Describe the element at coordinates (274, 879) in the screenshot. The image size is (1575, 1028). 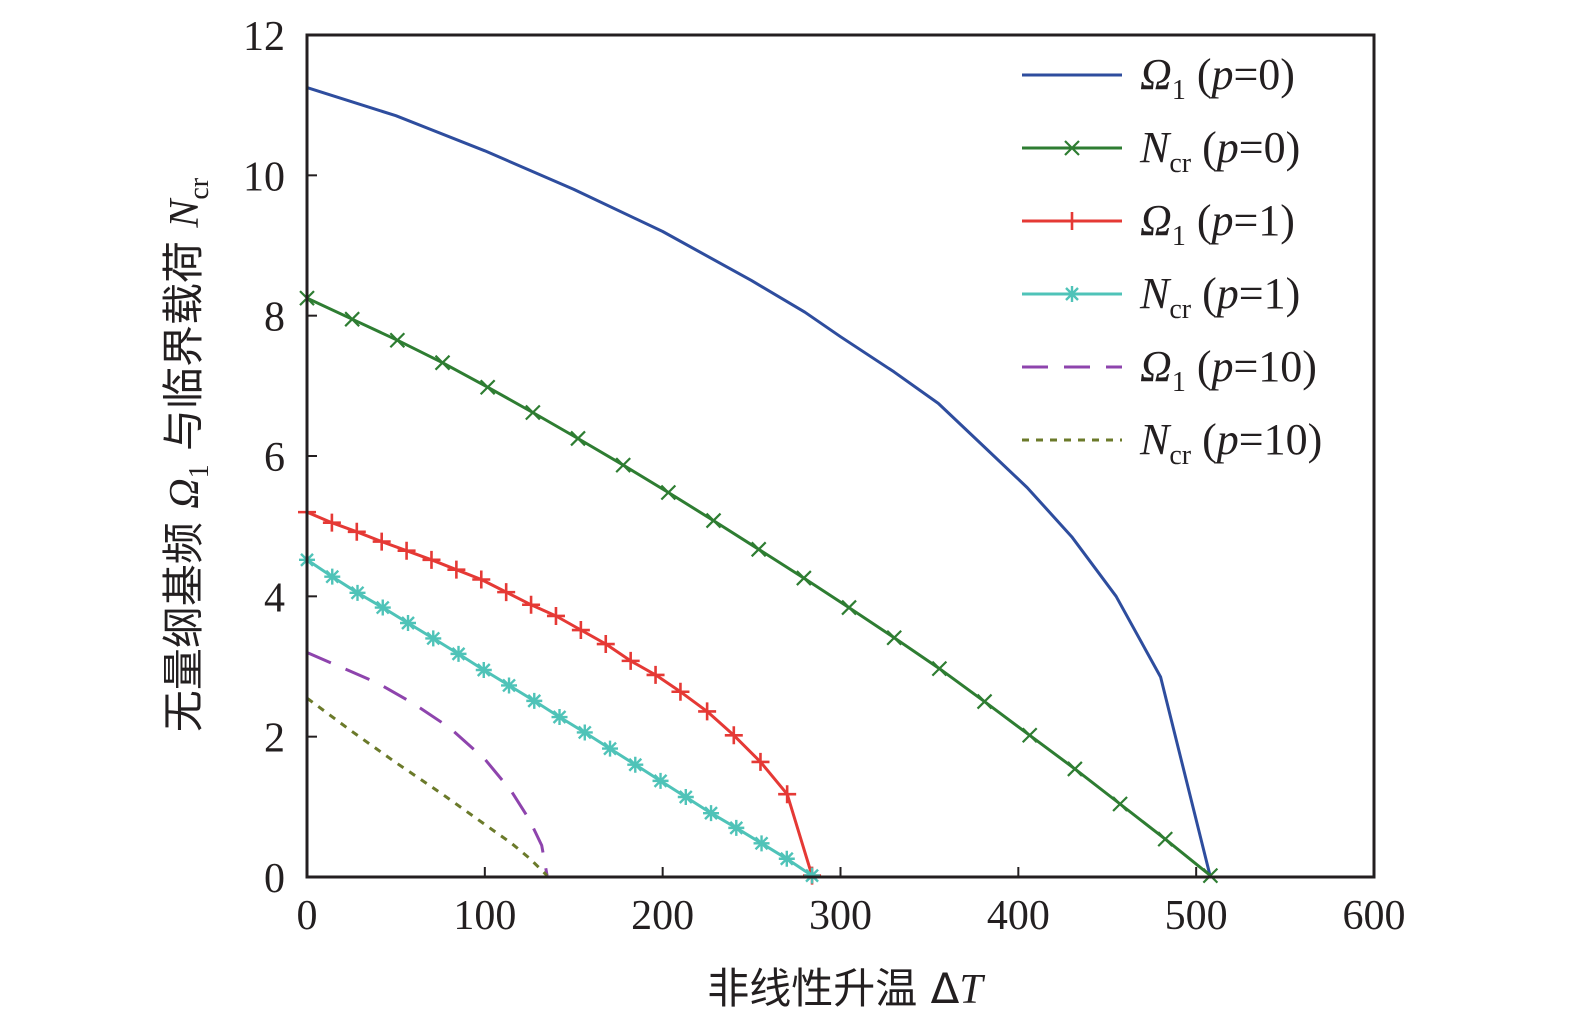
I see `y-tick-label: 0` at that location.